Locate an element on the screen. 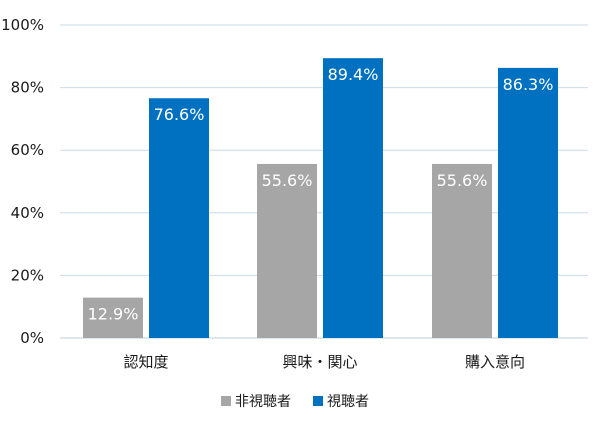 The image size is (600, 429). y-tick-label: 80% is located at coordinates (27, 88).